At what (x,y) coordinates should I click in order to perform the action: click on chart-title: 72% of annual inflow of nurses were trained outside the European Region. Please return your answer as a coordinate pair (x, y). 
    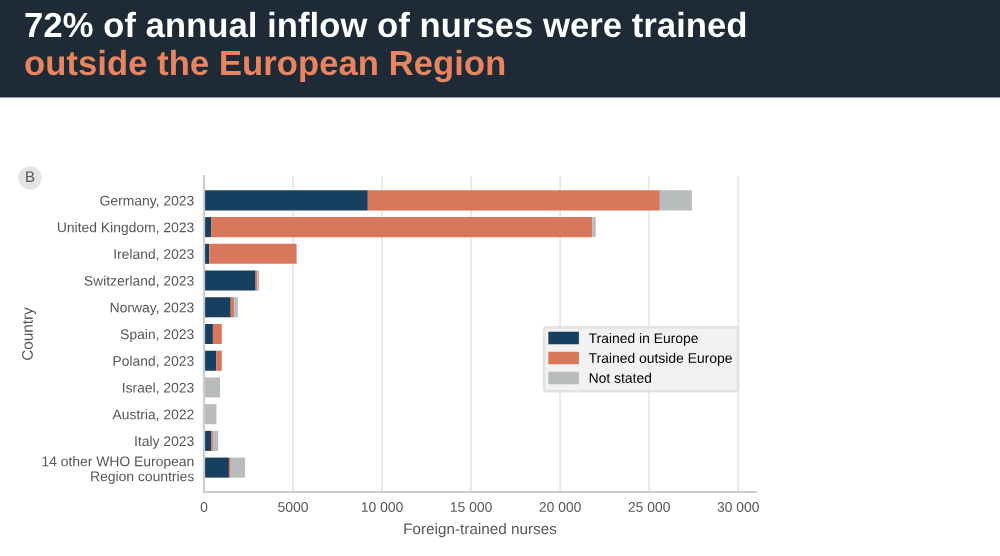
    Looking at the image, I should click on (385, 47).